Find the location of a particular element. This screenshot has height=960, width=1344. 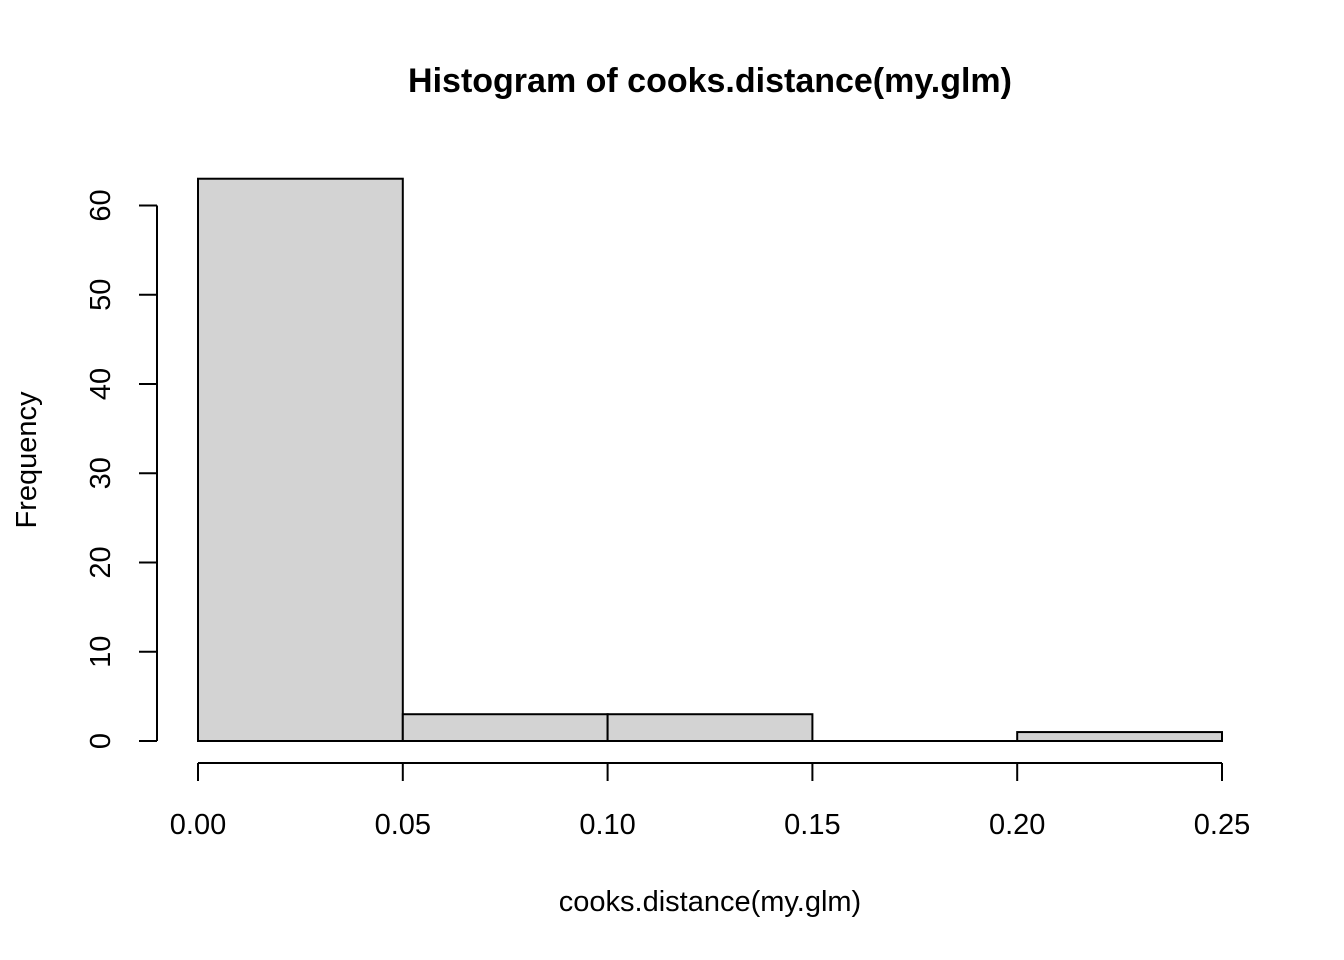

y-tick-label: 10 is located at coordinates (101, 652).